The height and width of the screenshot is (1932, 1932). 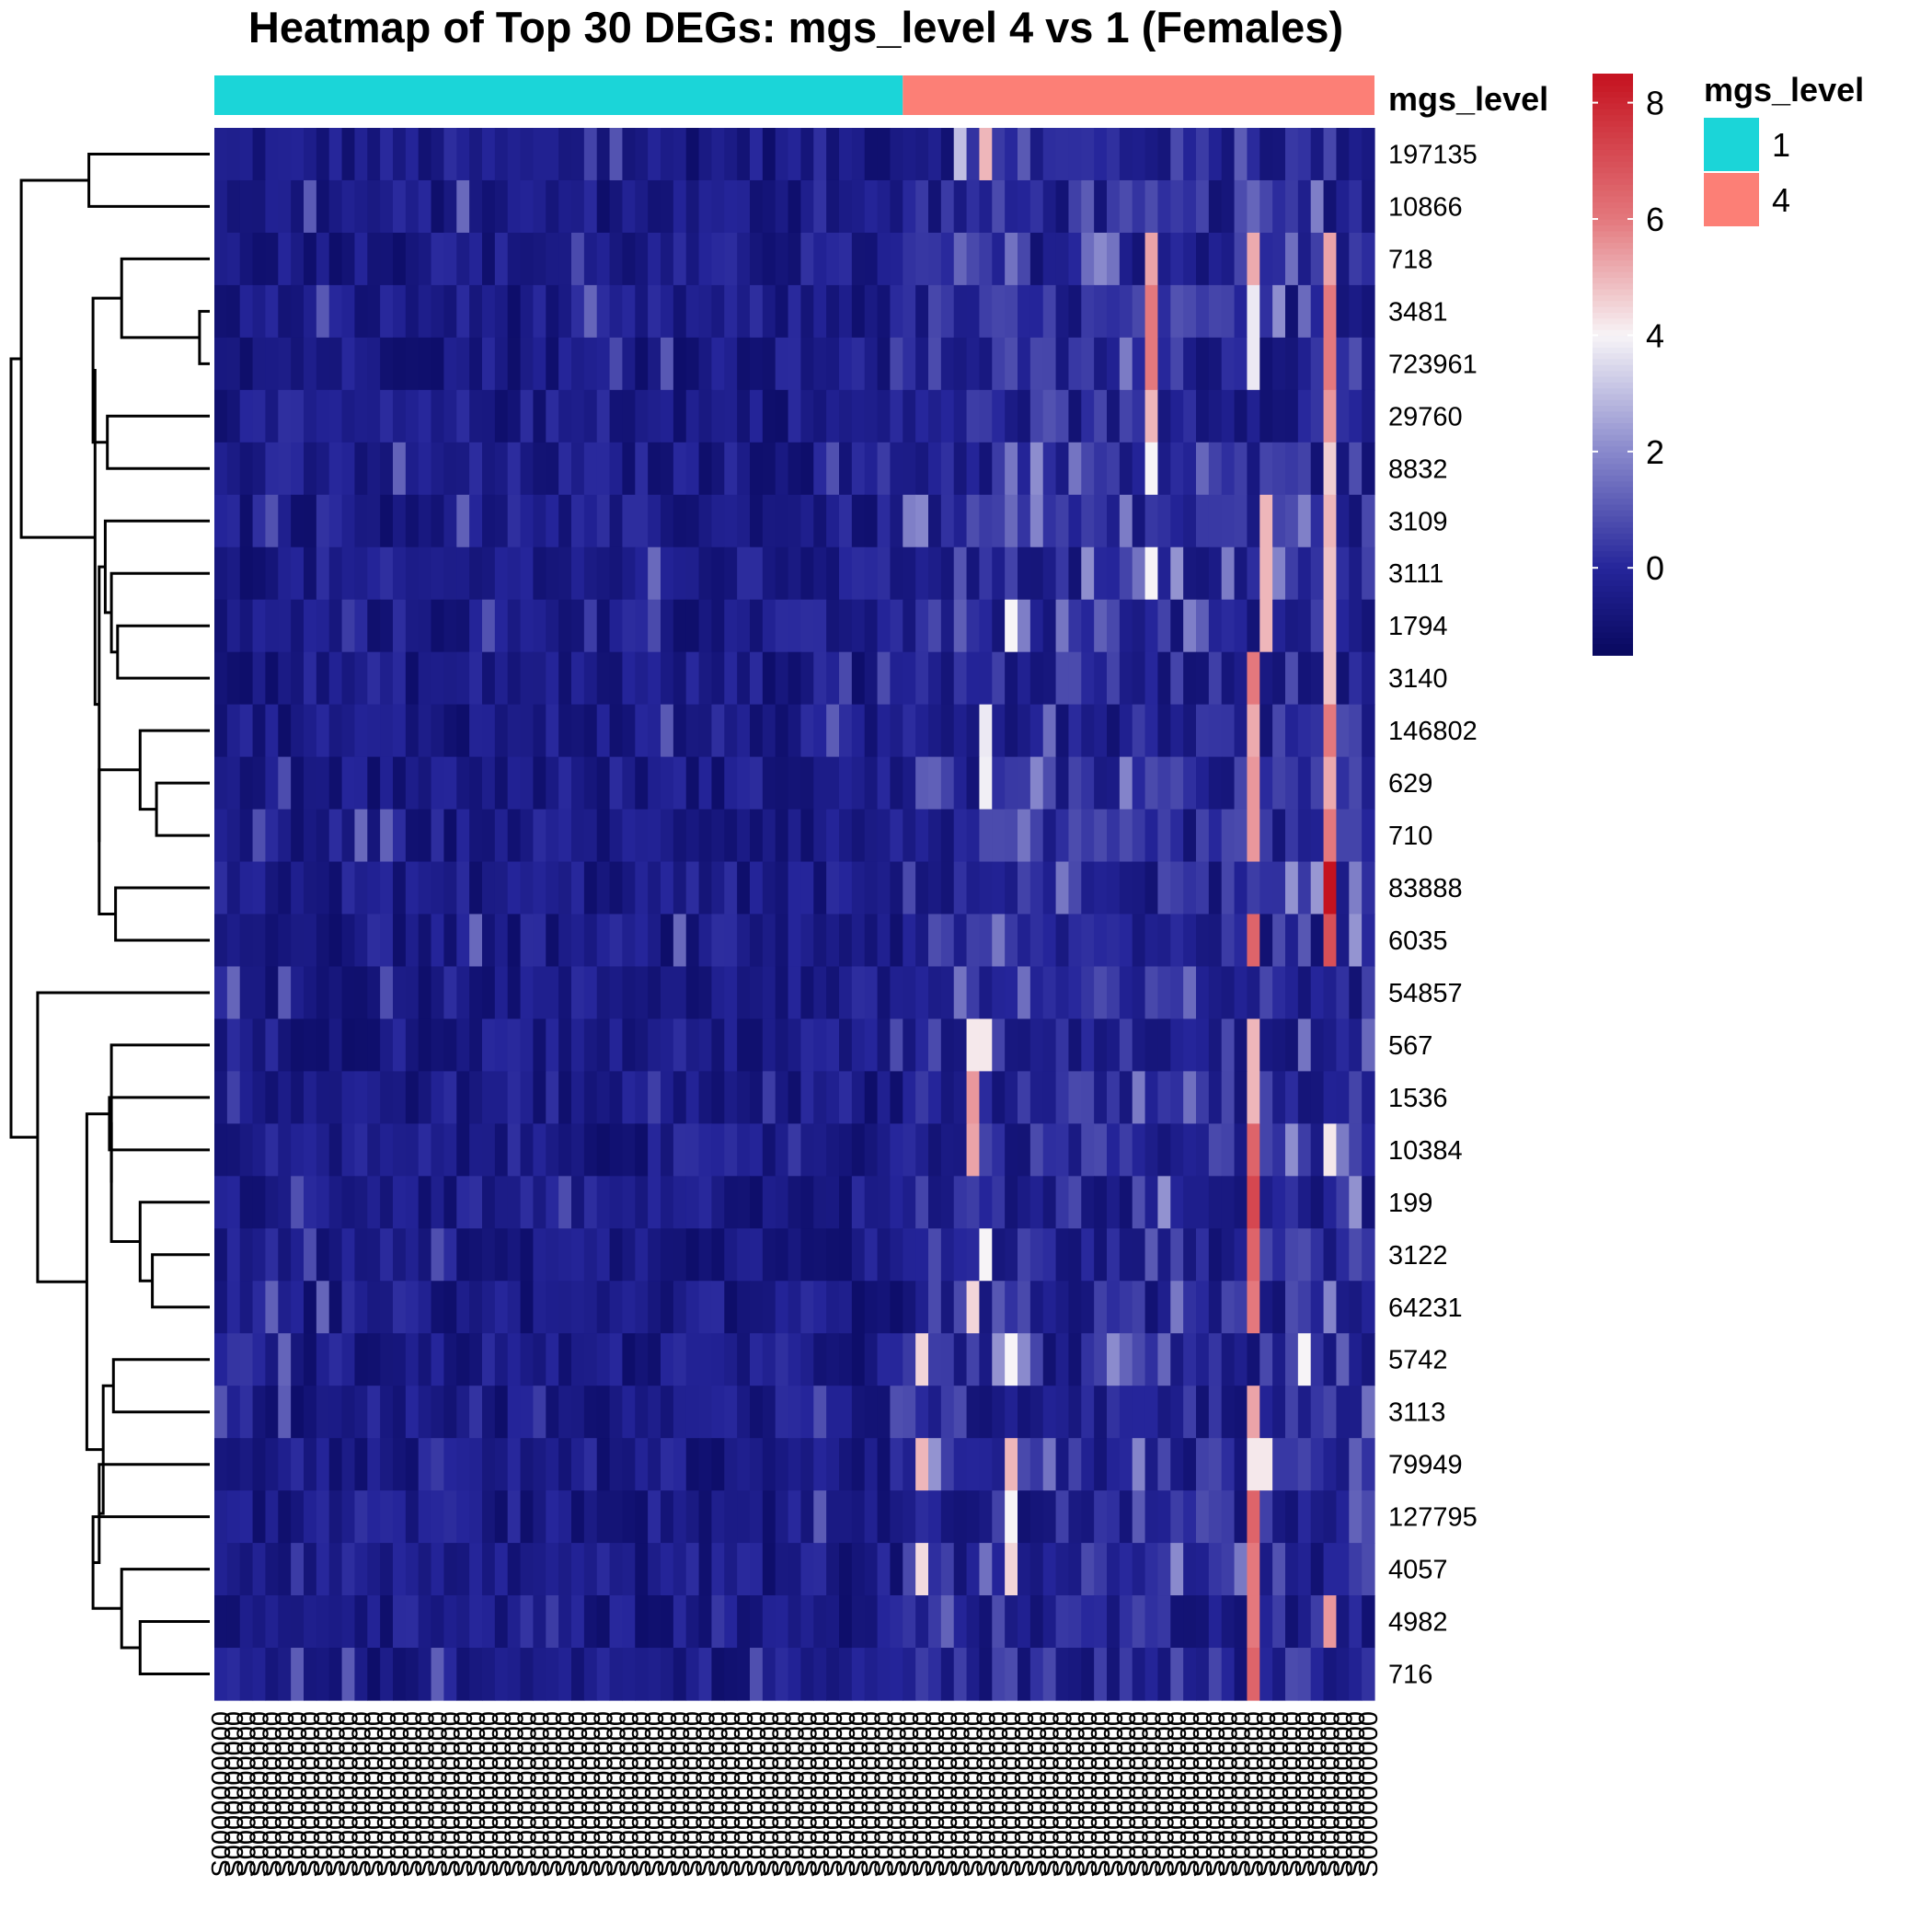 What do you see at coordinates (1425, 993) in the screenshot?
I see `row-label: 54857` at bounding box center [1425, 993].